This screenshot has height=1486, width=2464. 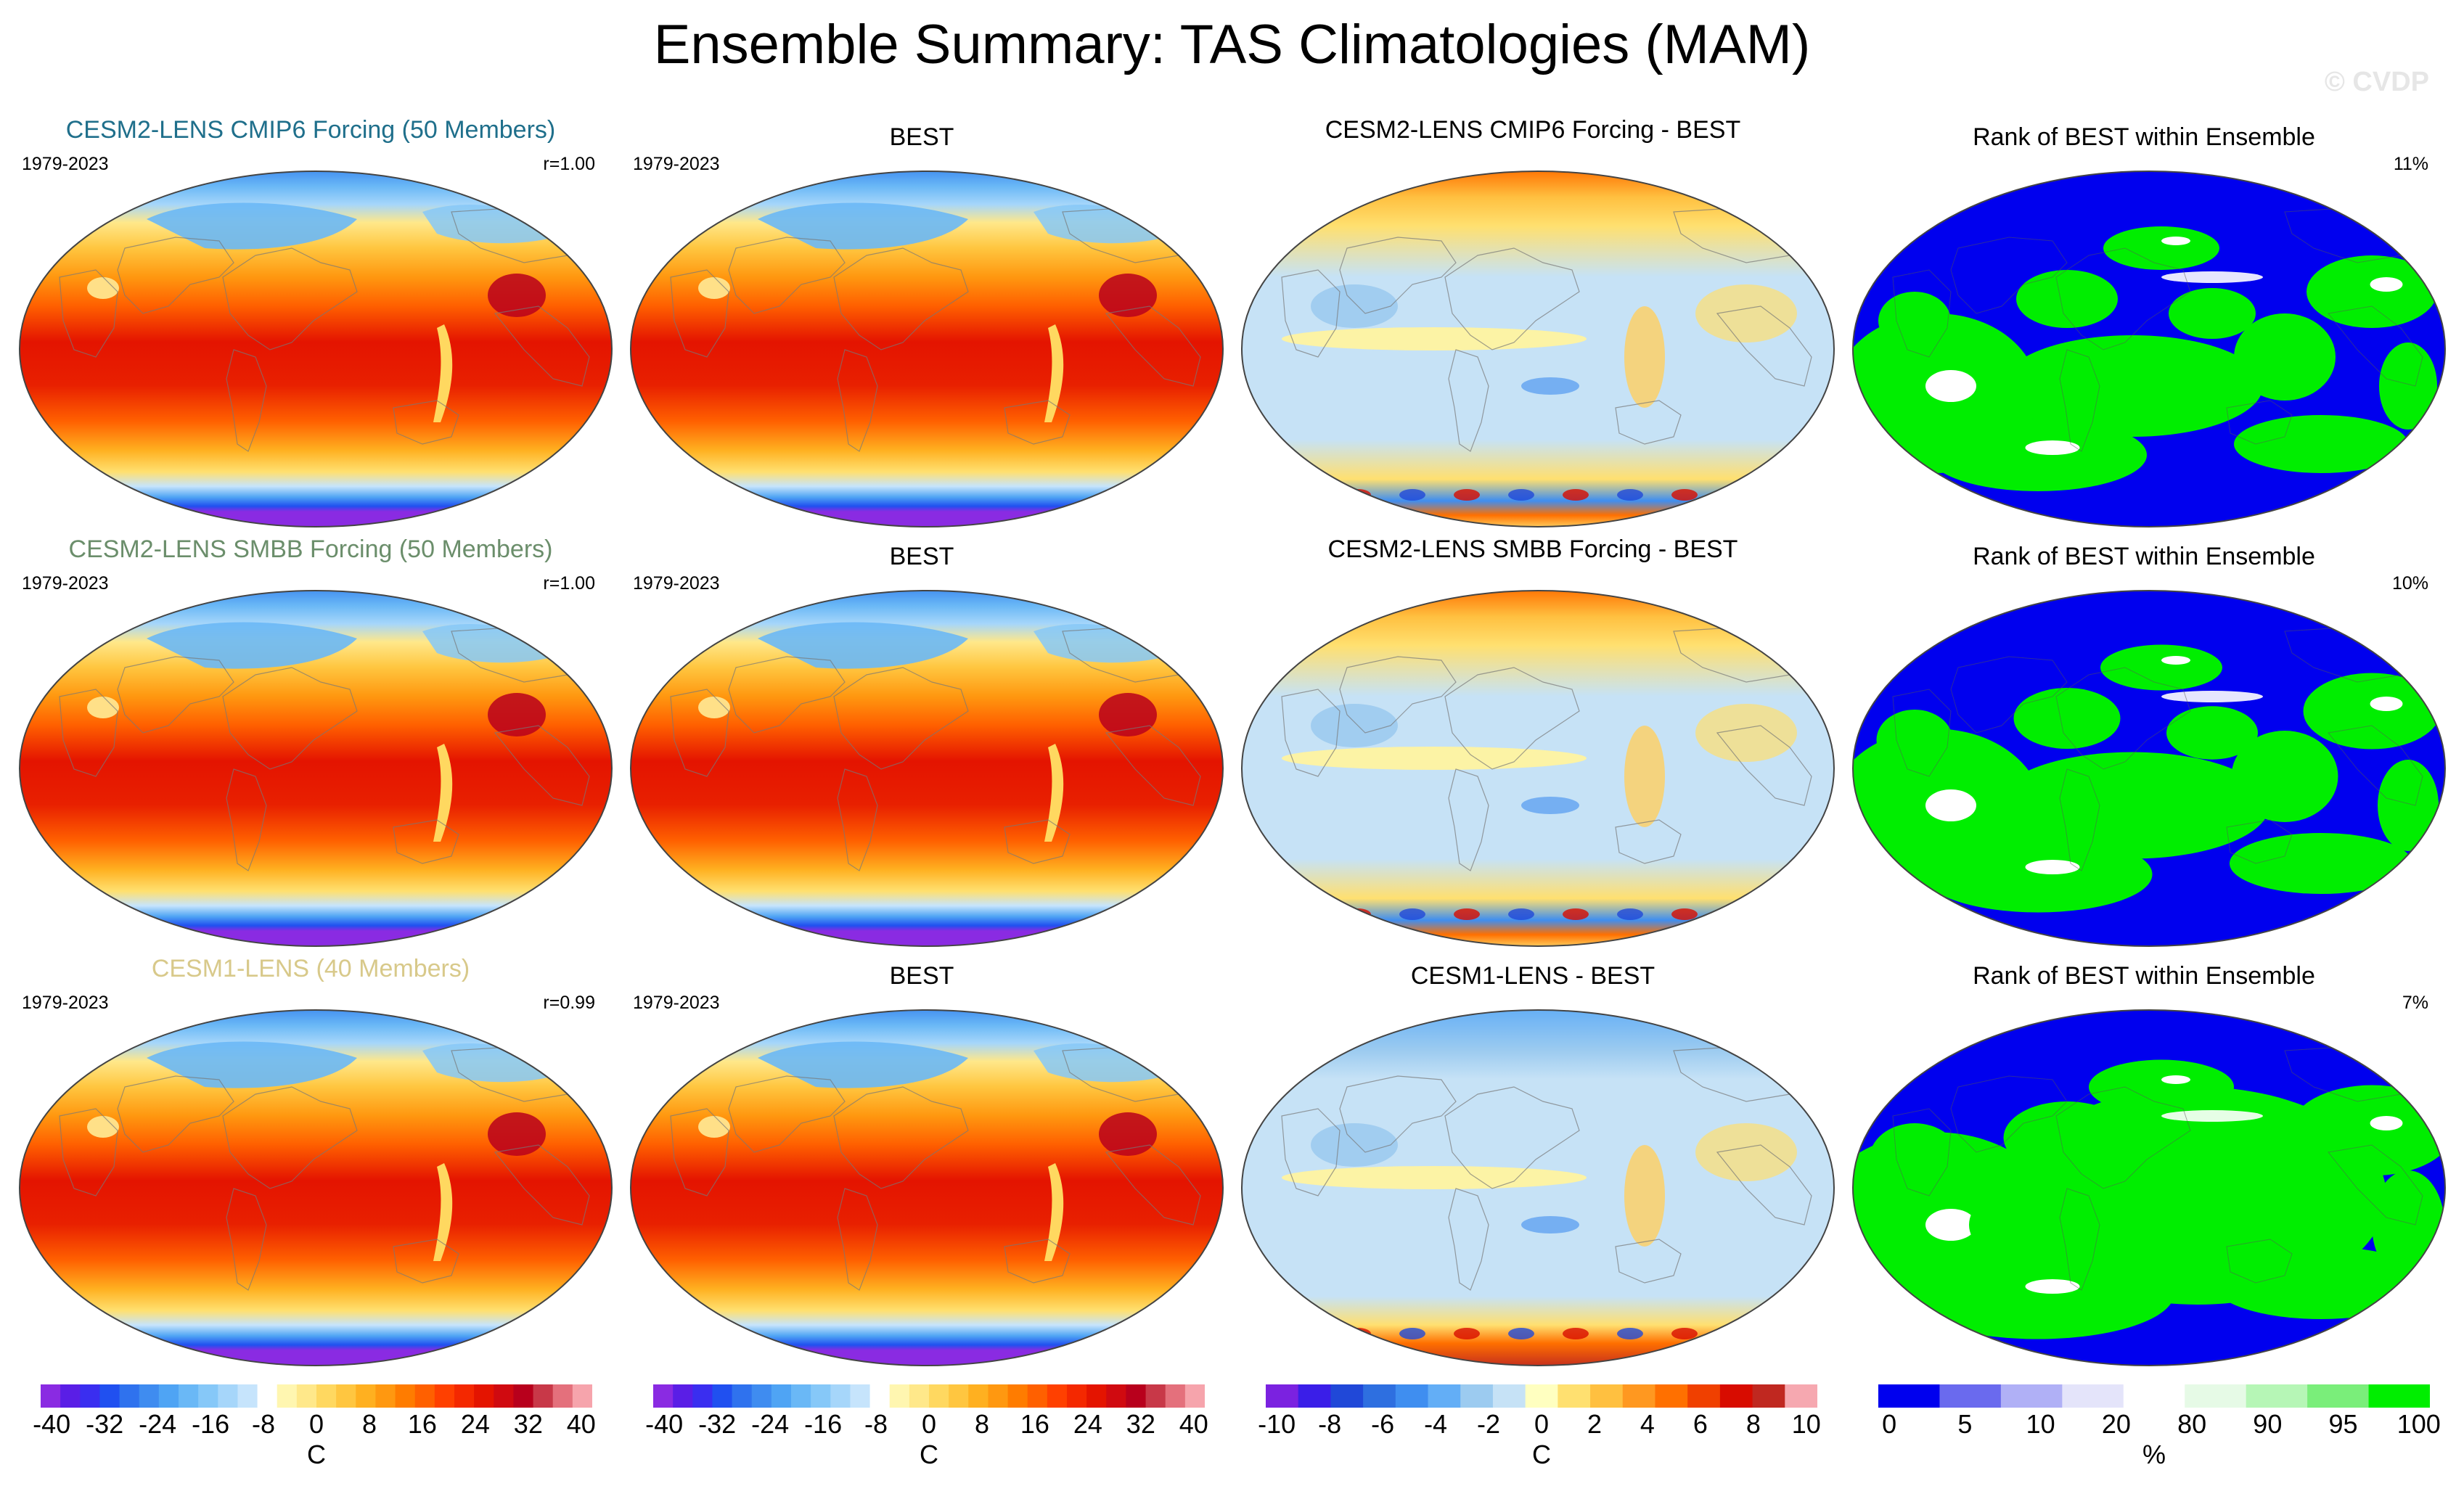 I want to click on panel-title: BEST, so click(x=921, y=976).